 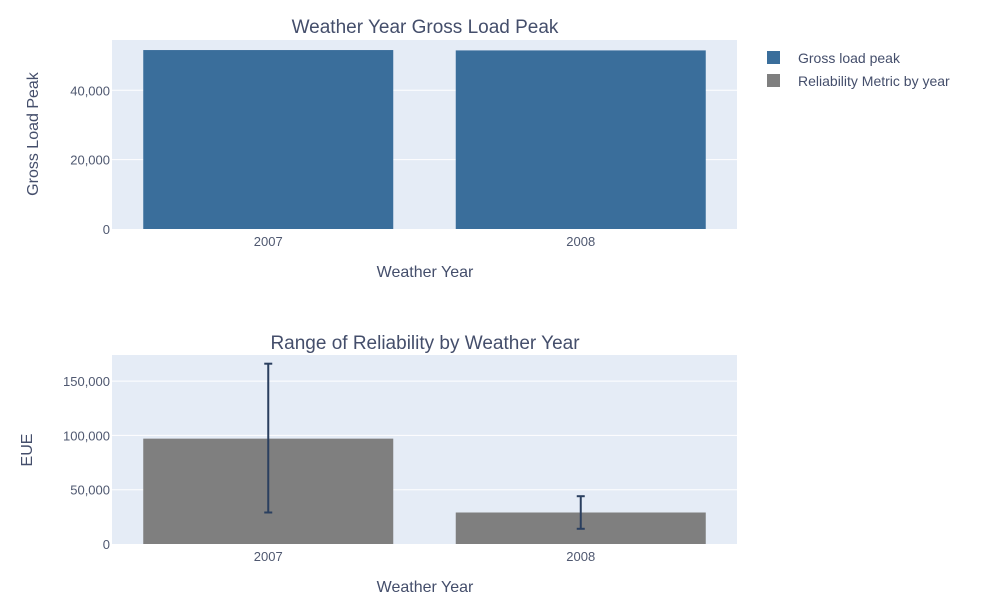 I want to click on legend-label-gross-load-peak: Gross load peak, so click(x=849, y=58).